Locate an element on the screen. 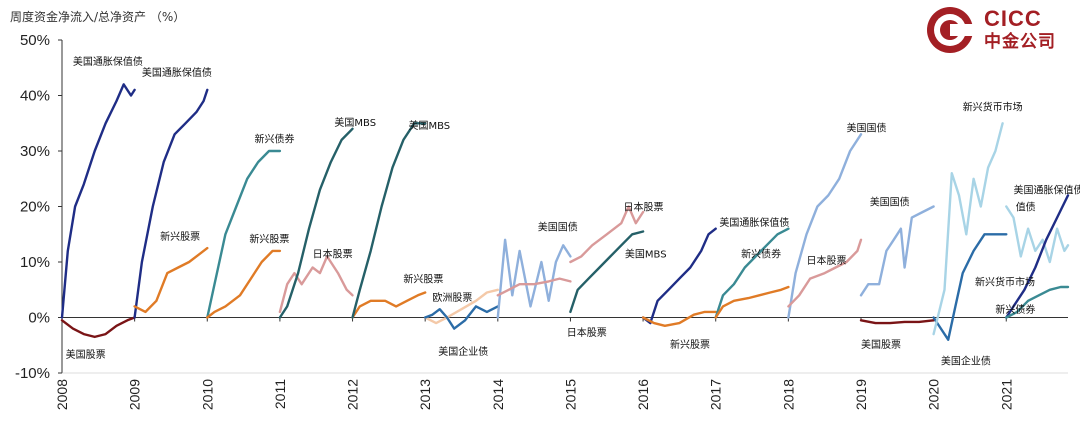  x-tick-label: 2008 is located at coordinates (62, 394).